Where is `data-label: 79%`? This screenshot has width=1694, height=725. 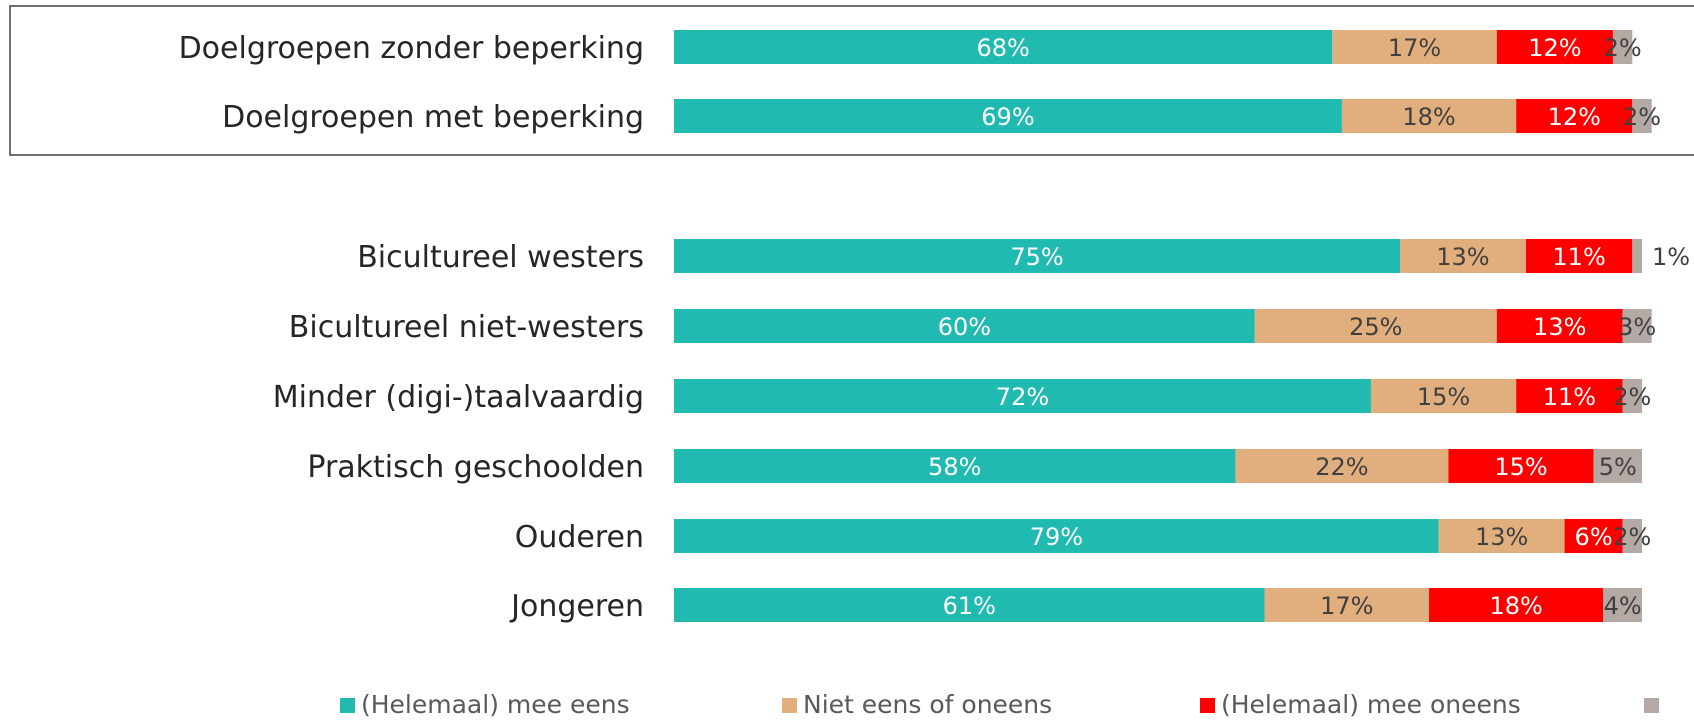 data-label: 79% is located at coordinates (1056, 537).